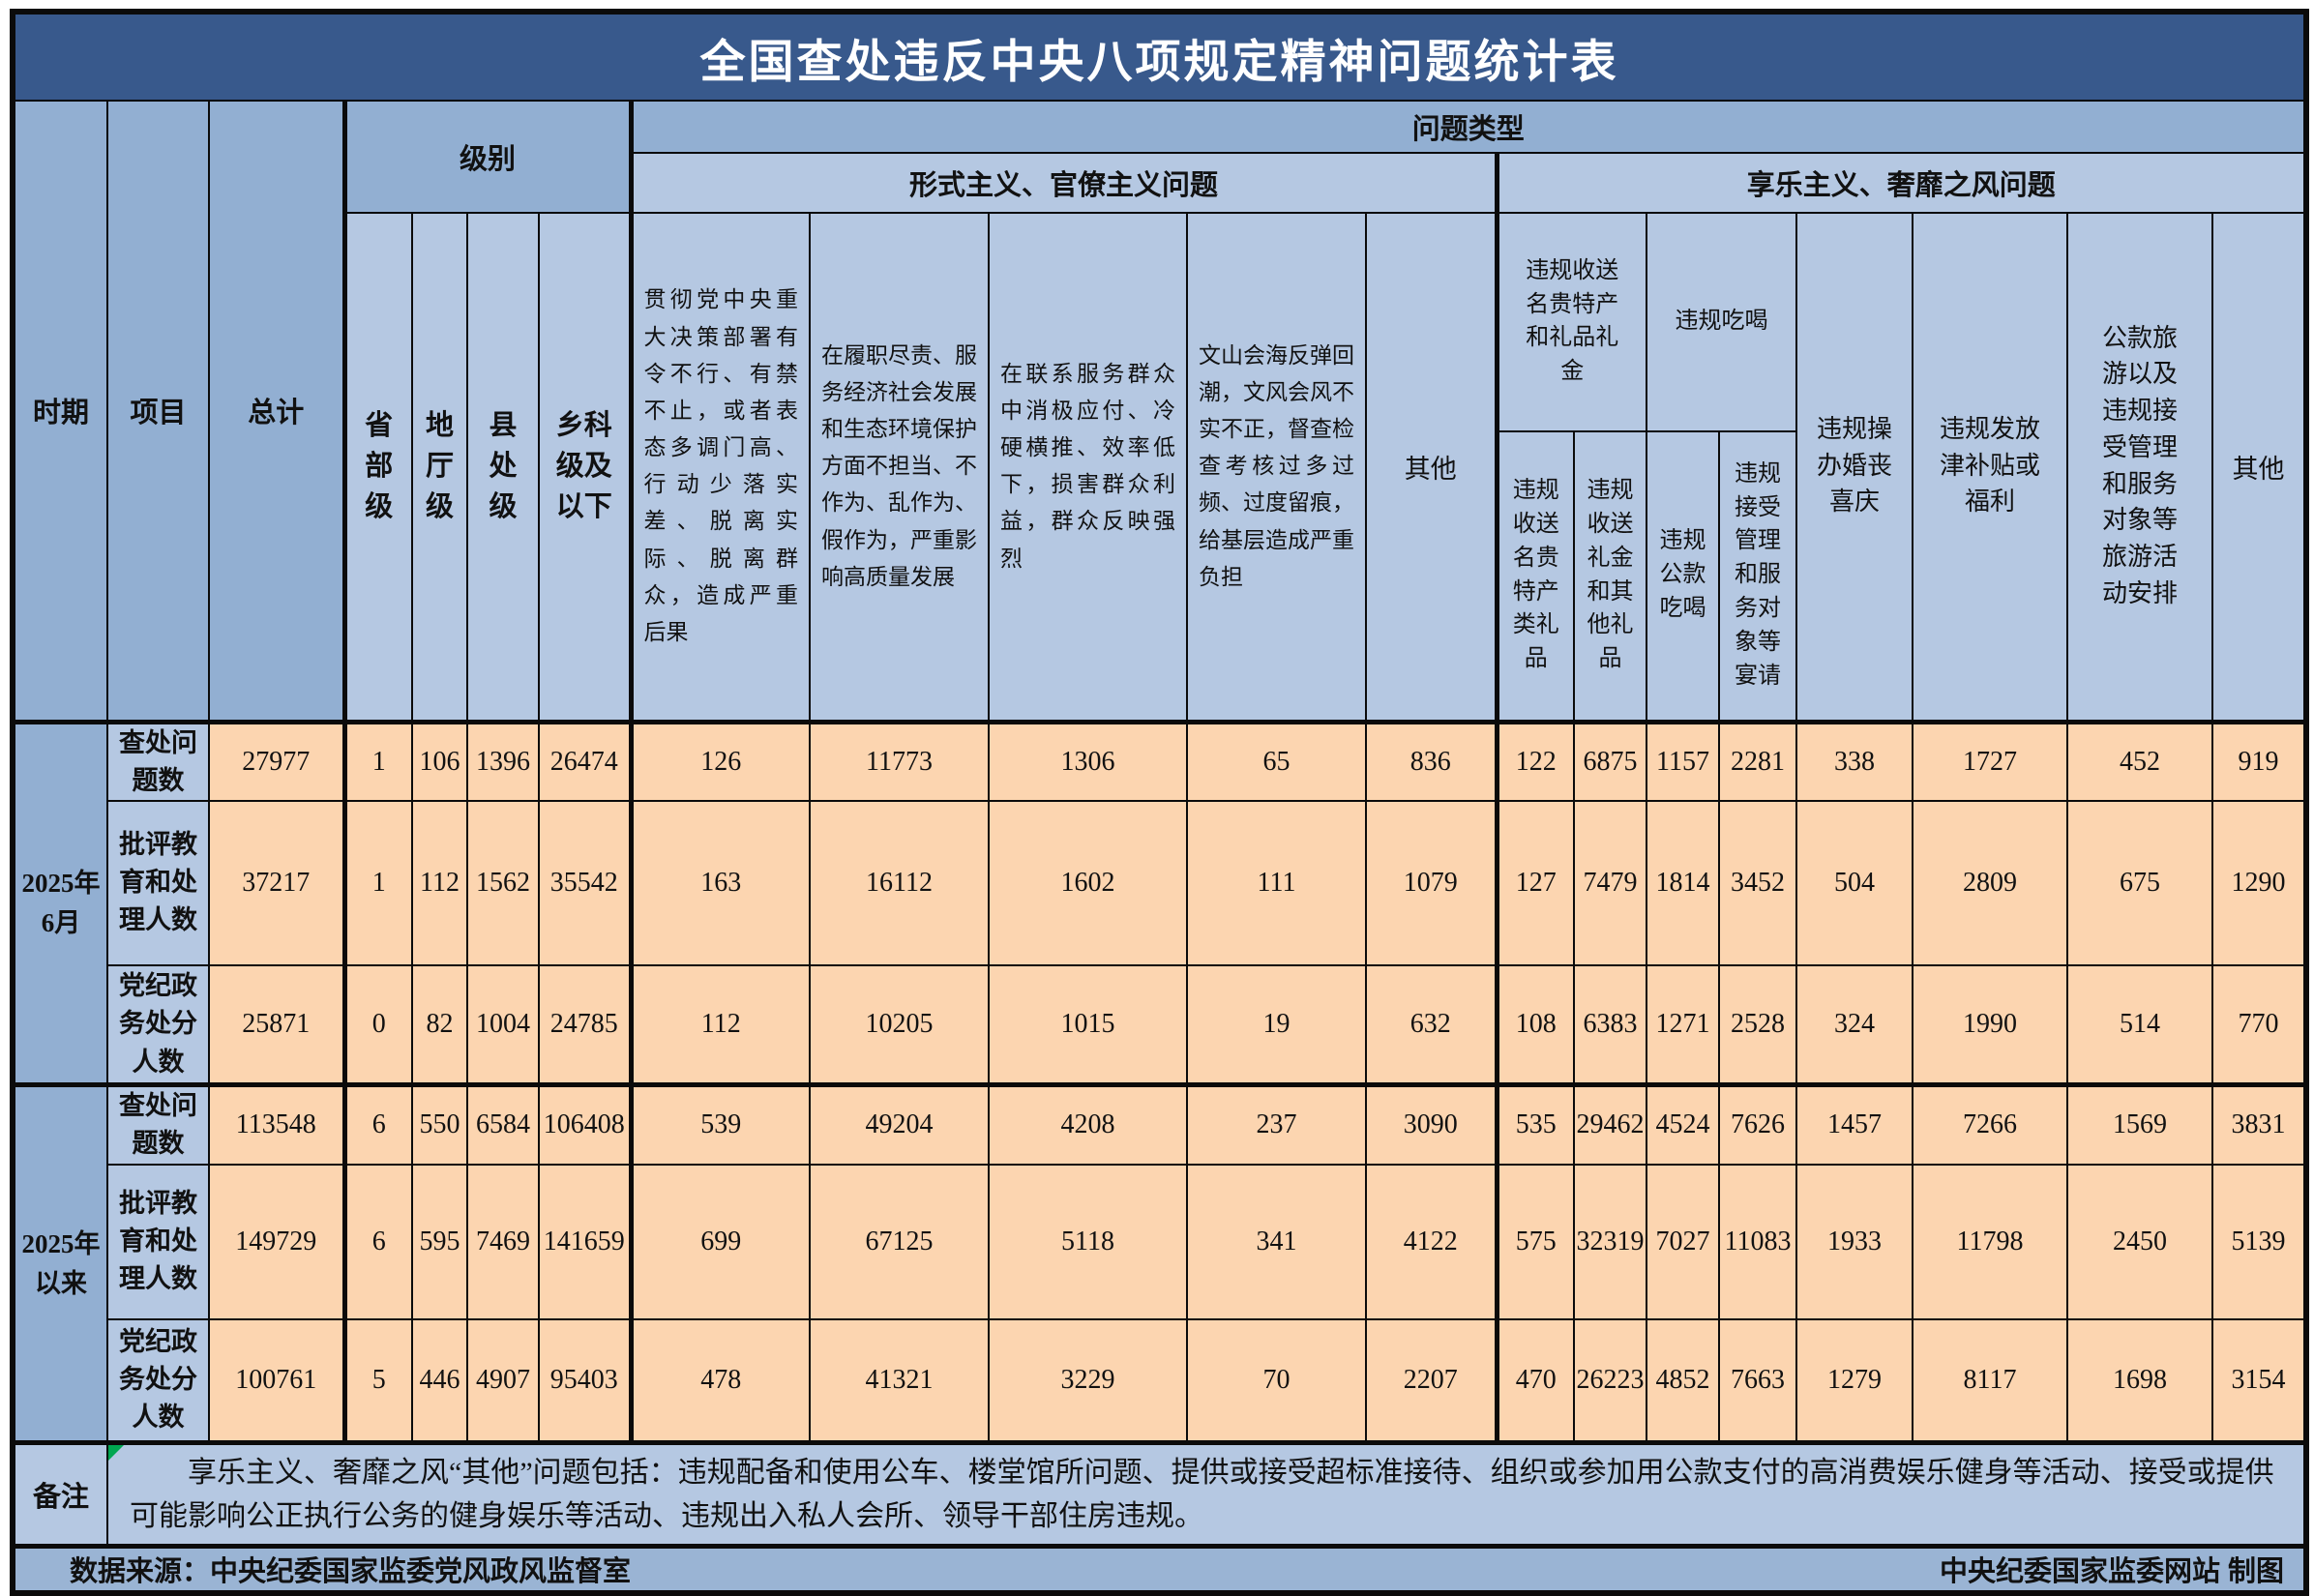 The image size is (2314, 1596). Describe the element at coordinates (277, 760) in the screenshot. I see `data-cell: 27977` at that location.